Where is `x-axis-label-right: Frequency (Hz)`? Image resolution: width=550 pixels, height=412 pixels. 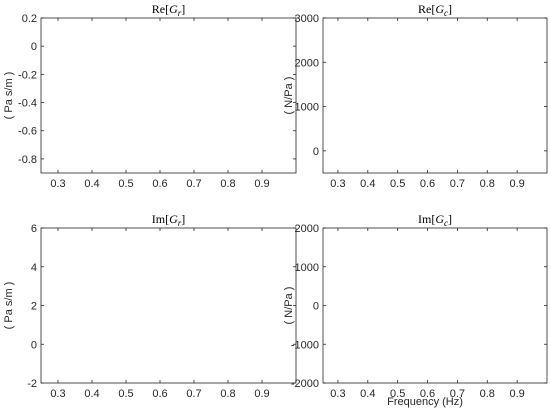
x-axis-label-right: Frequency (Hz) is located at coordinates (425, 402).